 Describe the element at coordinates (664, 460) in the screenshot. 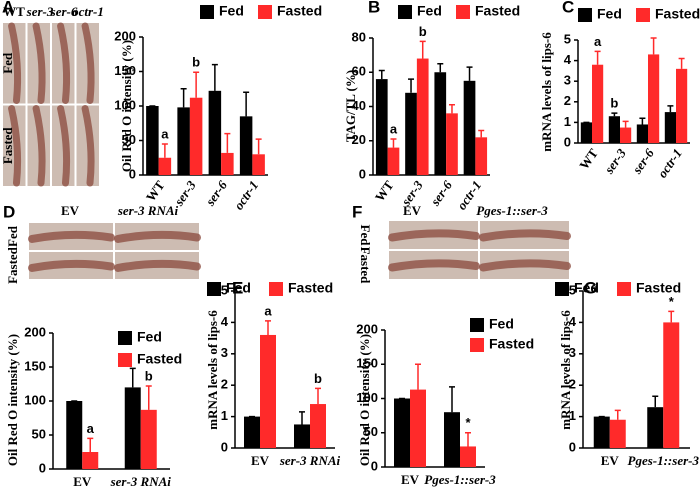

I see `x-tick-label: Pges-1::ser-3` at that location.